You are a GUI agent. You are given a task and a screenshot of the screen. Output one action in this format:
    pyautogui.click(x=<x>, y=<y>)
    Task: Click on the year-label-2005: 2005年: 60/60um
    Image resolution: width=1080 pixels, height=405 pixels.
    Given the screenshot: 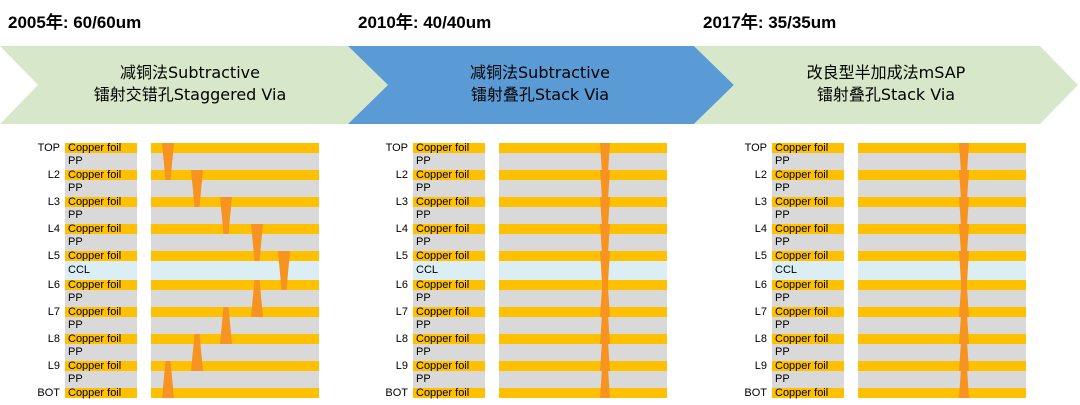 What is the action you would take?
    pyautogui.click(x=75, y=22)
    